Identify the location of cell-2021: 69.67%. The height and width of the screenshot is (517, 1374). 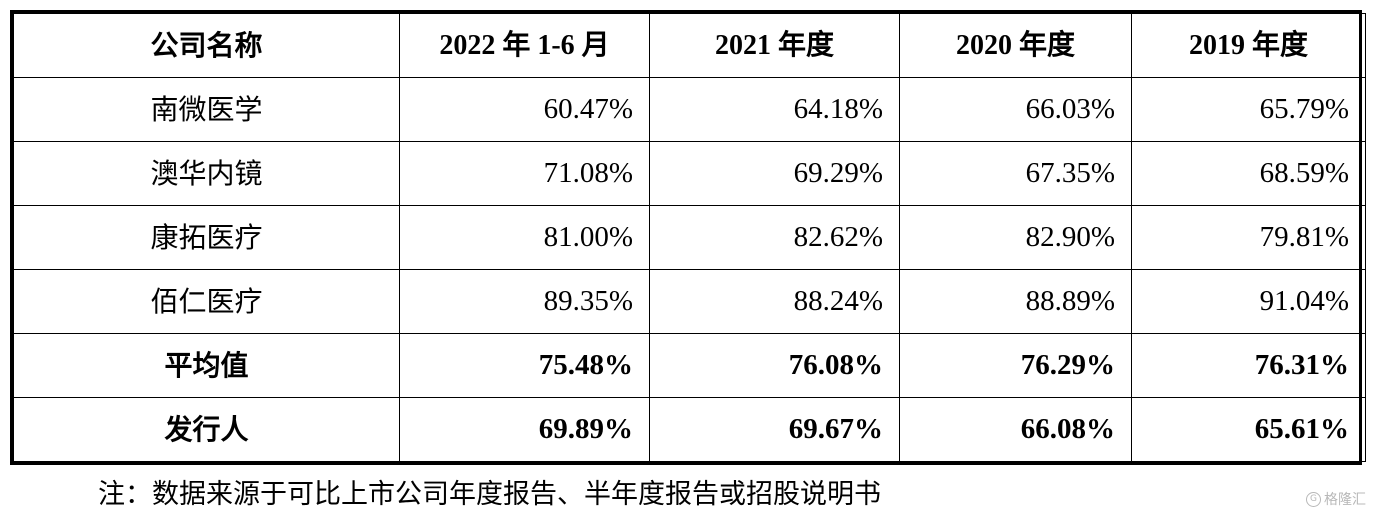
(774, 429).